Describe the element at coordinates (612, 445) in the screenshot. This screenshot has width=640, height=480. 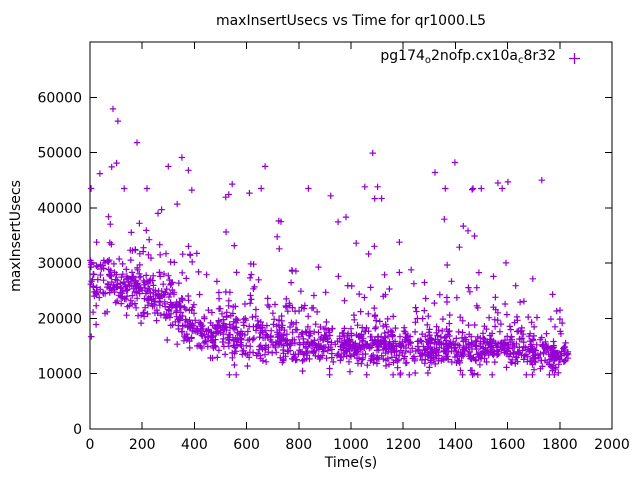
I see `x-tick-label: 2000` at that location.